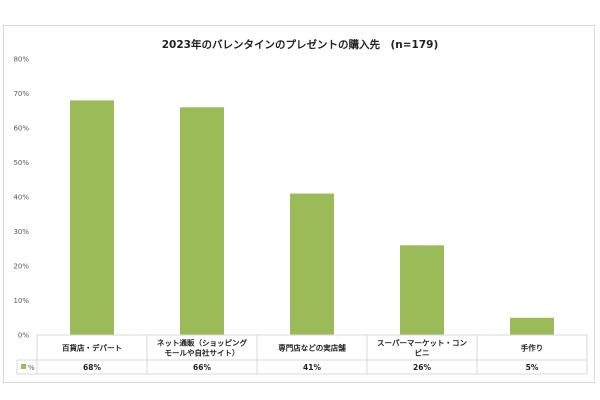 This screenshot has width=600, height=400. I want to click on y-tick-label: 70%, so click(21, 94).